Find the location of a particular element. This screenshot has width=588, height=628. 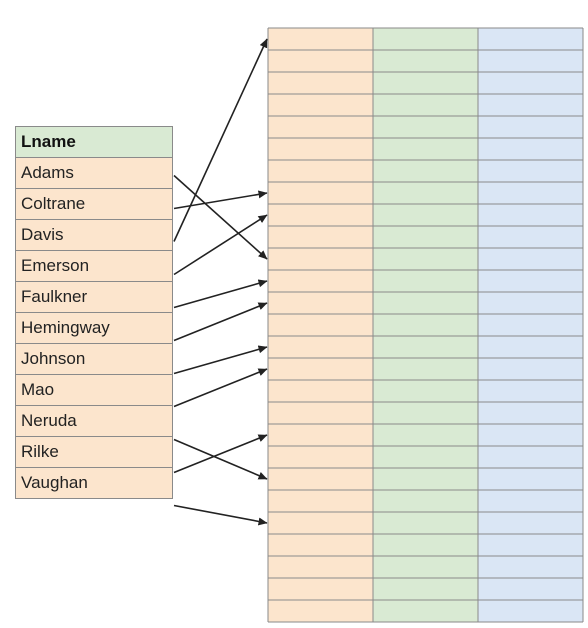

lname-row: Hemingway is located at coordinates (94, 328).